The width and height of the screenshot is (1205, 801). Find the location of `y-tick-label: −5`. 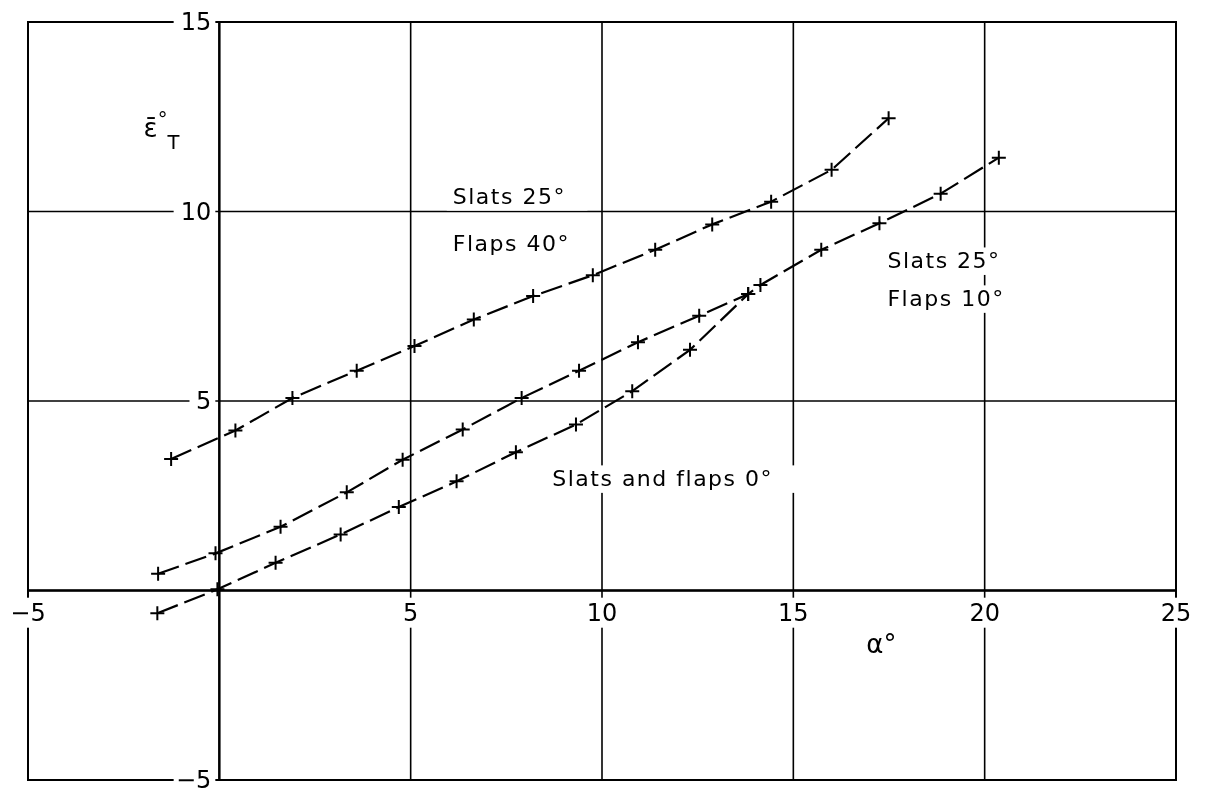

y-tick-label: −5 is located at coordinates (193, 780).